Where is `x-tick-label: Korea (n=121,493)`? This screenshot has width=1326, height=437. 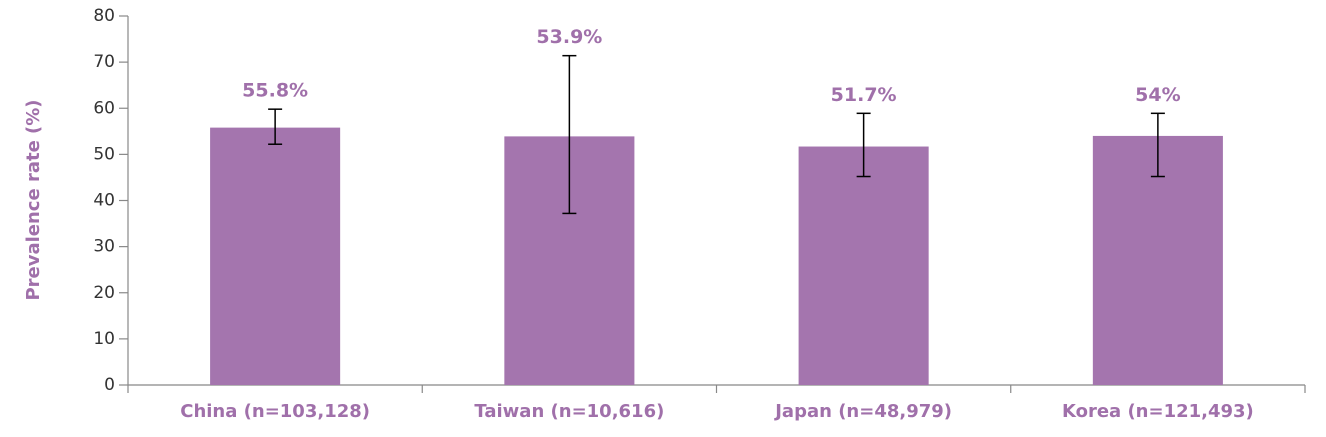 x-tick-label: Korea (n=121,493) is located at coordinates (1158, 411).